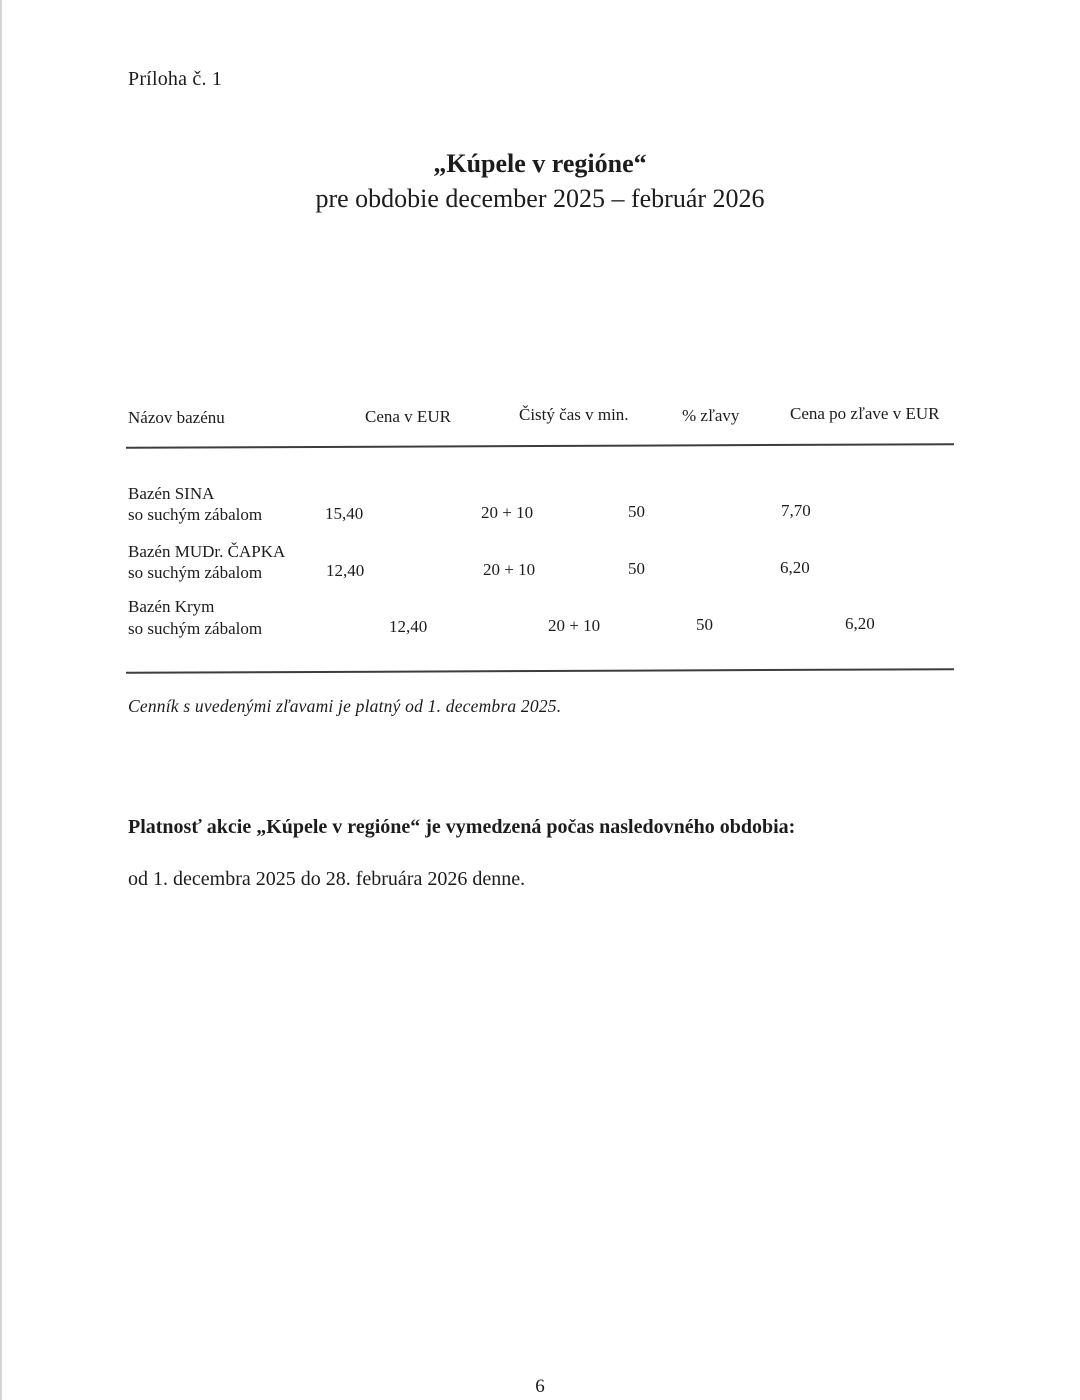 This screenshot has width=1080, height=1400. What do you see at coordinates (1, 700) in the screenshot?
I see `scan-edge-line` at bounding box center [1, 700].